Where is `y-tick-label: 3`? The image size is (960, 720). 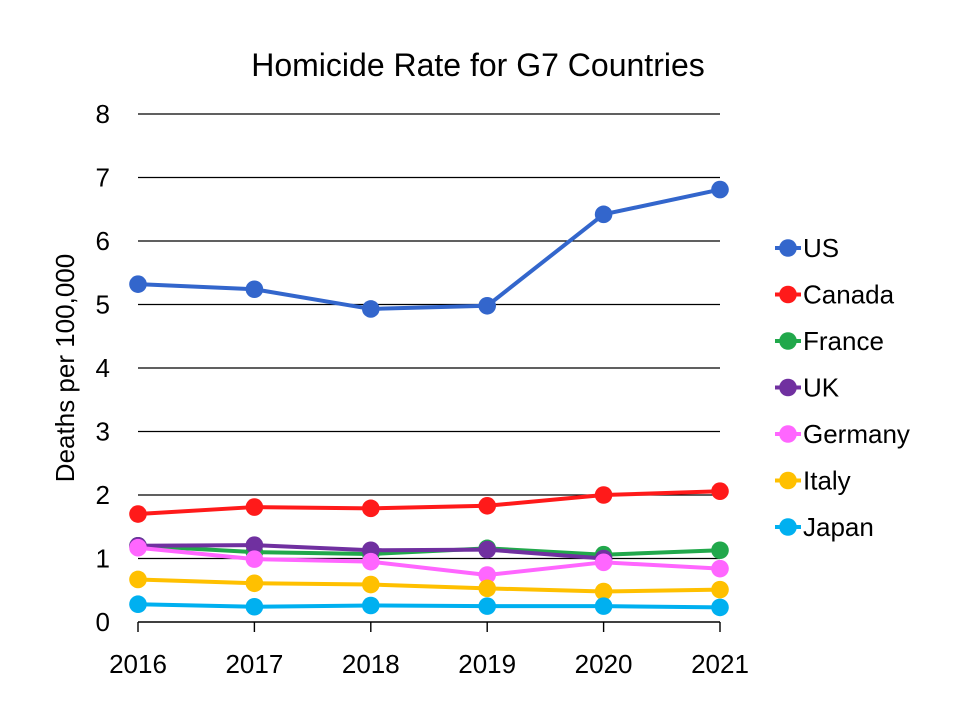 y-tick-label: 3 is located at coordinates (103, 432).